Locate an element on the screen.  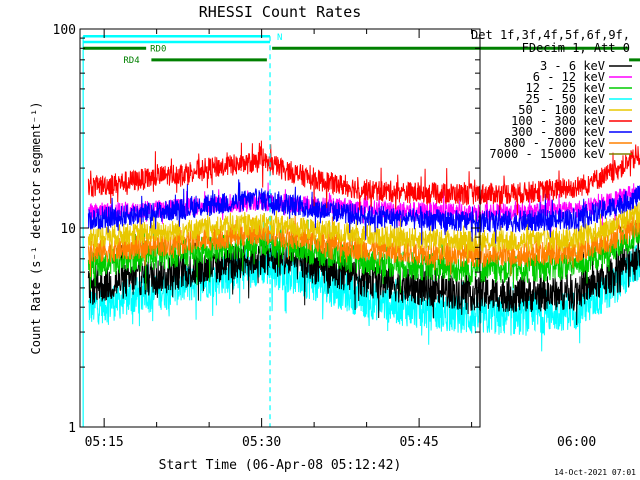
x-tick-label: 05:15 is located at coordinates (104, 442).